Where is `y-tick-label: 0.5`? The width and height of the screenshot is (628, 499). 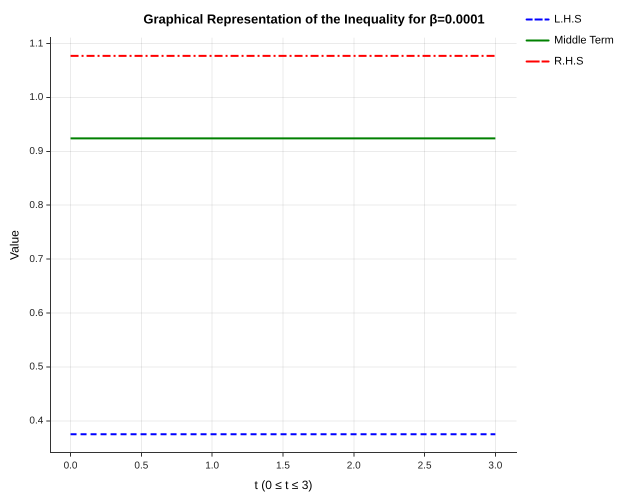
y-tick-label: 0.5 is located at coordinates (36, 367).